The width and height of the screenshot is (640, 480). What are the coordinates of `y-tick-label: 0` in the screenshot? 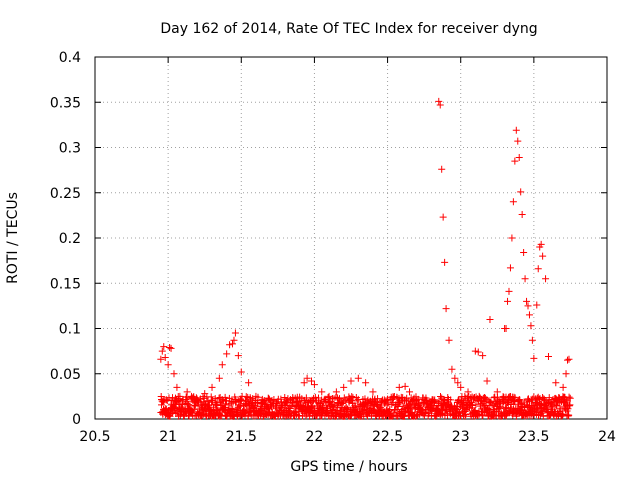 It's located at (76, 420).